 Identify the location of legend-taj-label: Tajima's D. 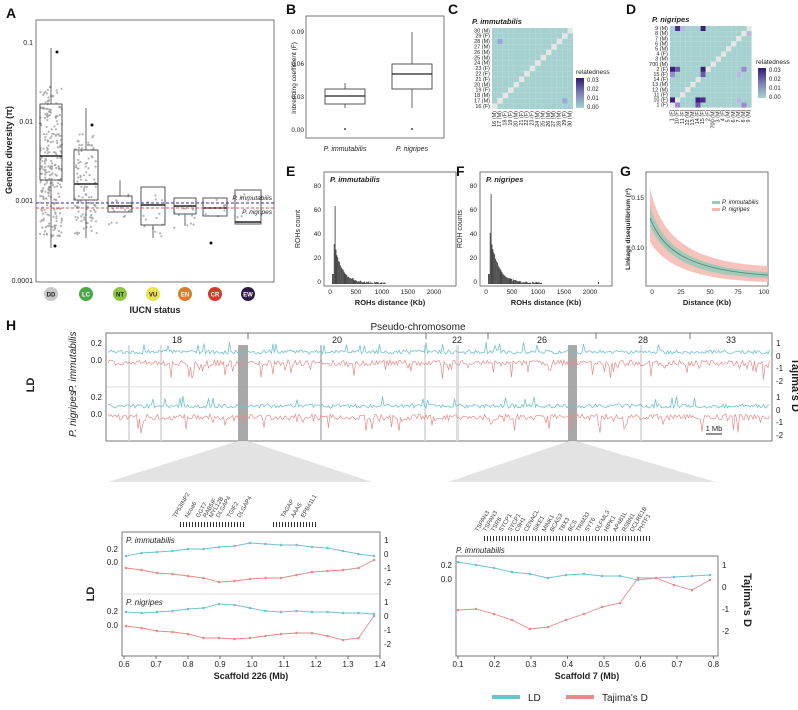
(625, 698).